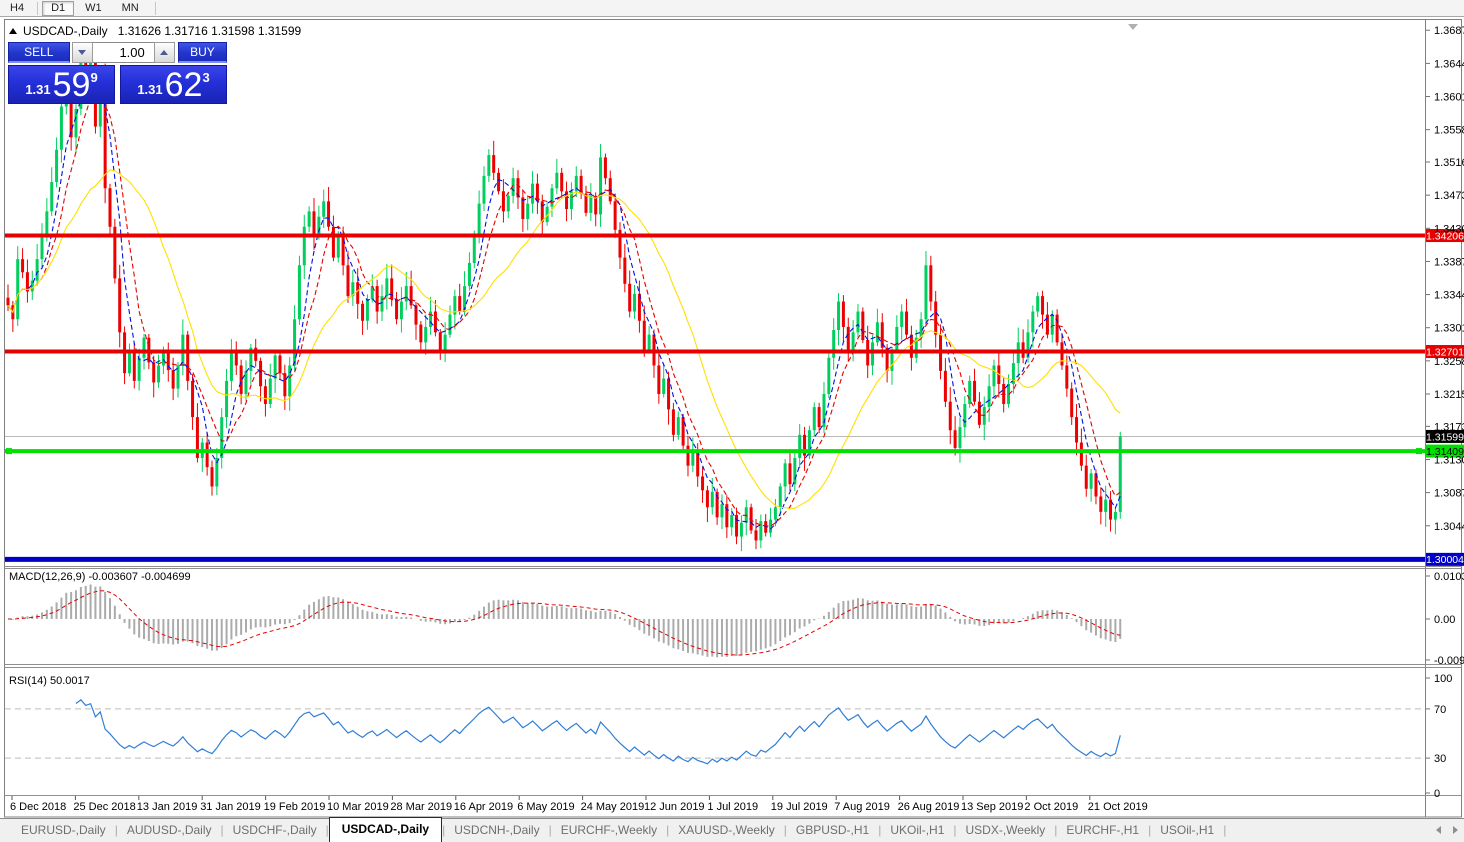 The width and height of the screenshot is (1464, 842). What do you see at coordinates (1438, 830) in the screenshot?
I see `tab-scroll-left-icon` at bounding box center [1438, 830].